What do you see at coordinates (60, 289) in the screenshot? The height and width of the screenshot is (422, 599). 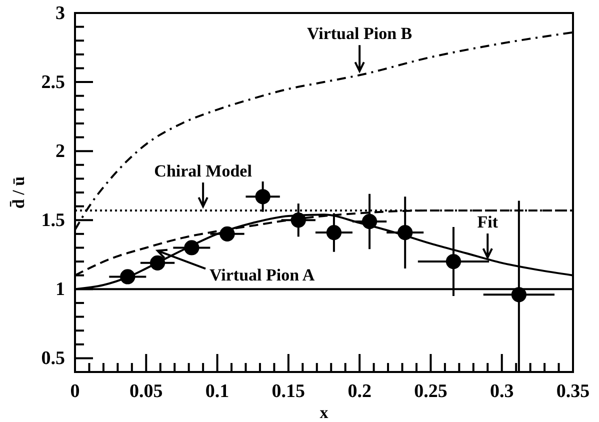 I see `y-tick-label: 1` at bounding box center [60, 289].